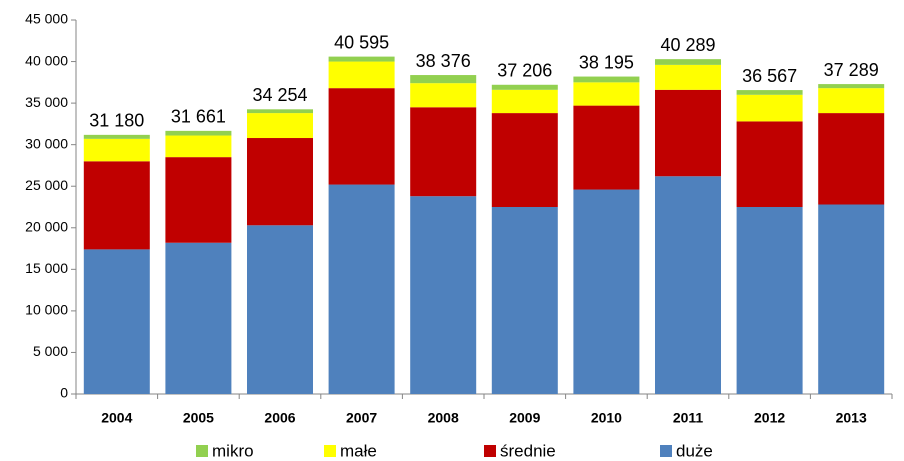 The image size is (904, 461). What do you see at coordinates (279, 418) in the screenshot?
I see `x-tick-label: 2006` at bounding box center [279, 418].